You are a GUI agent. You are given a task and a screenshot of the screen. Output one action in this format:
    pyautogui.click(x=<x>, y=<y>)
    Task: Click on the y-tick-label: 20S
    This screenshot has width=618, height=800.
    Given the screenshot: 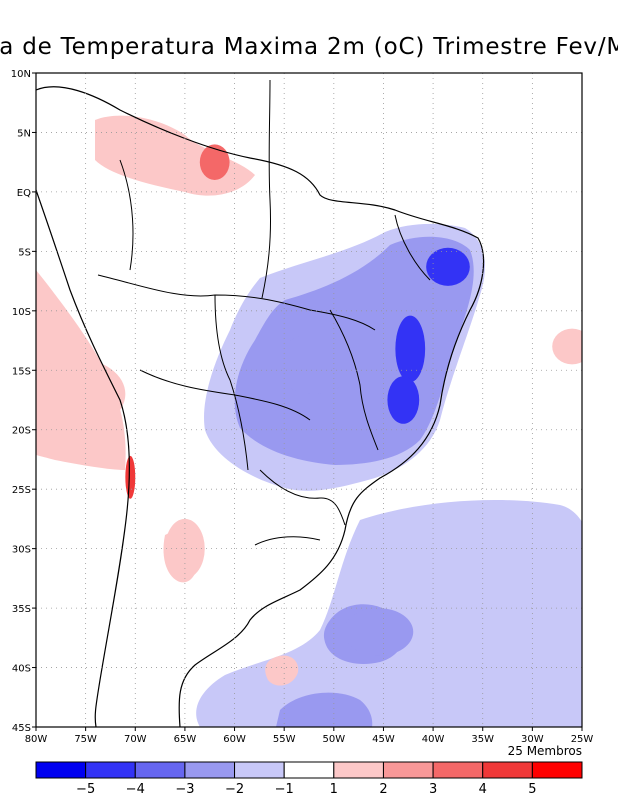 What is the action you would take?
    pyautogui.click(x=21, y=431)
    